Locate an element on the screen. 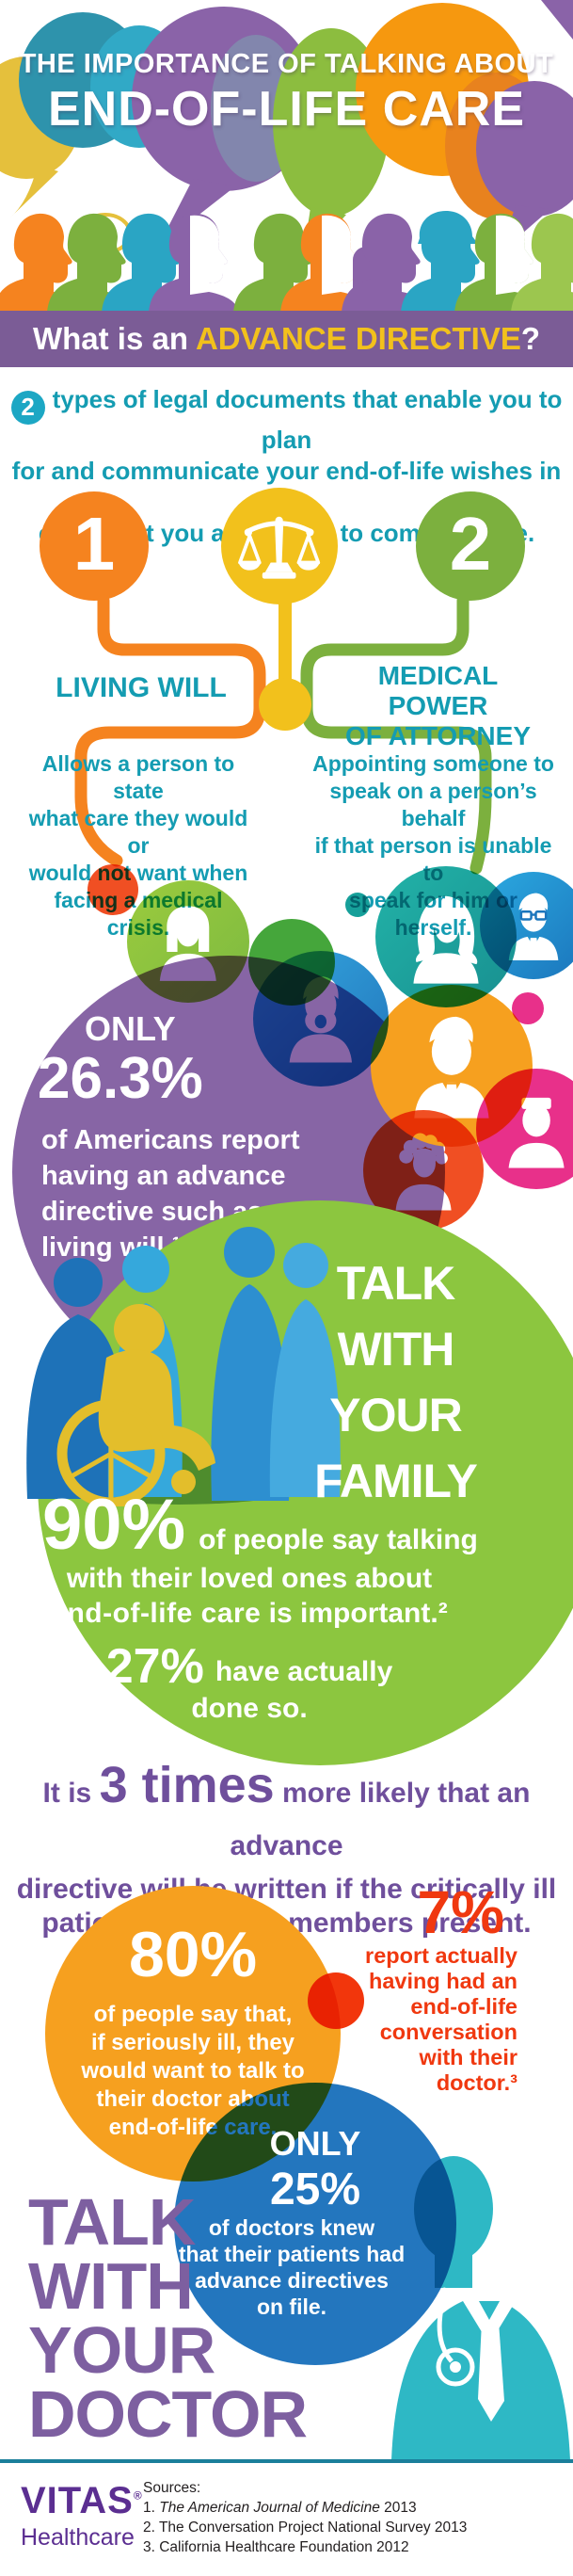  stat7-line: having had an is located at coordinates (443, 1981).